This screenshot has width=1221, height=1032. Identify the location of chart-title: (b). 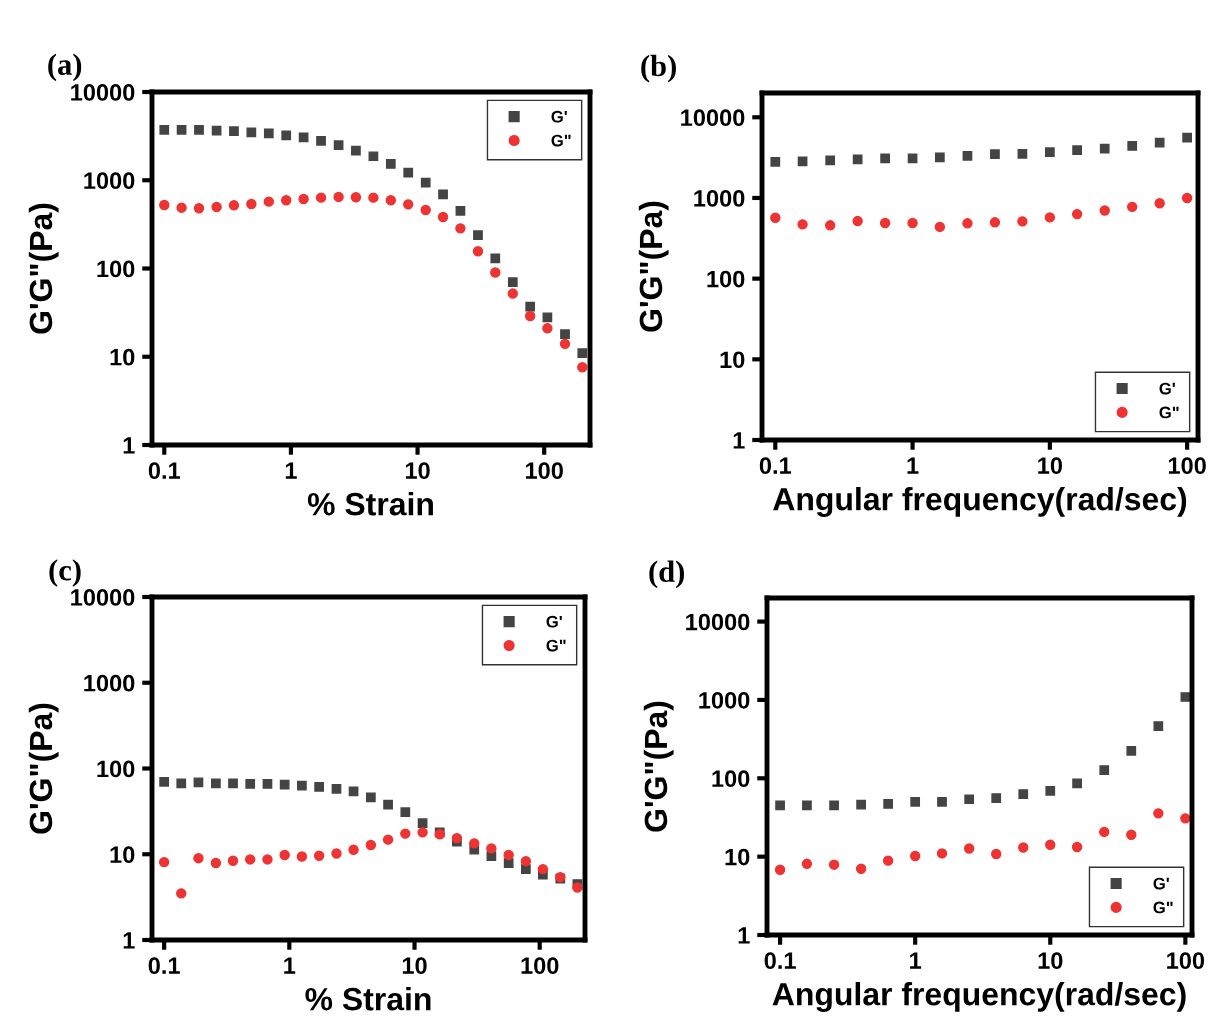
(658, 68).